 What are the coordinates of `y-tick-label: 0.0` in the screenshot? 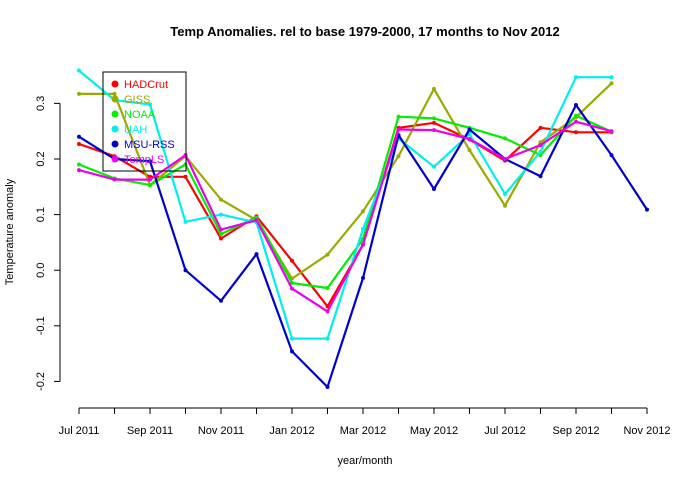 It's located at (41, 270).